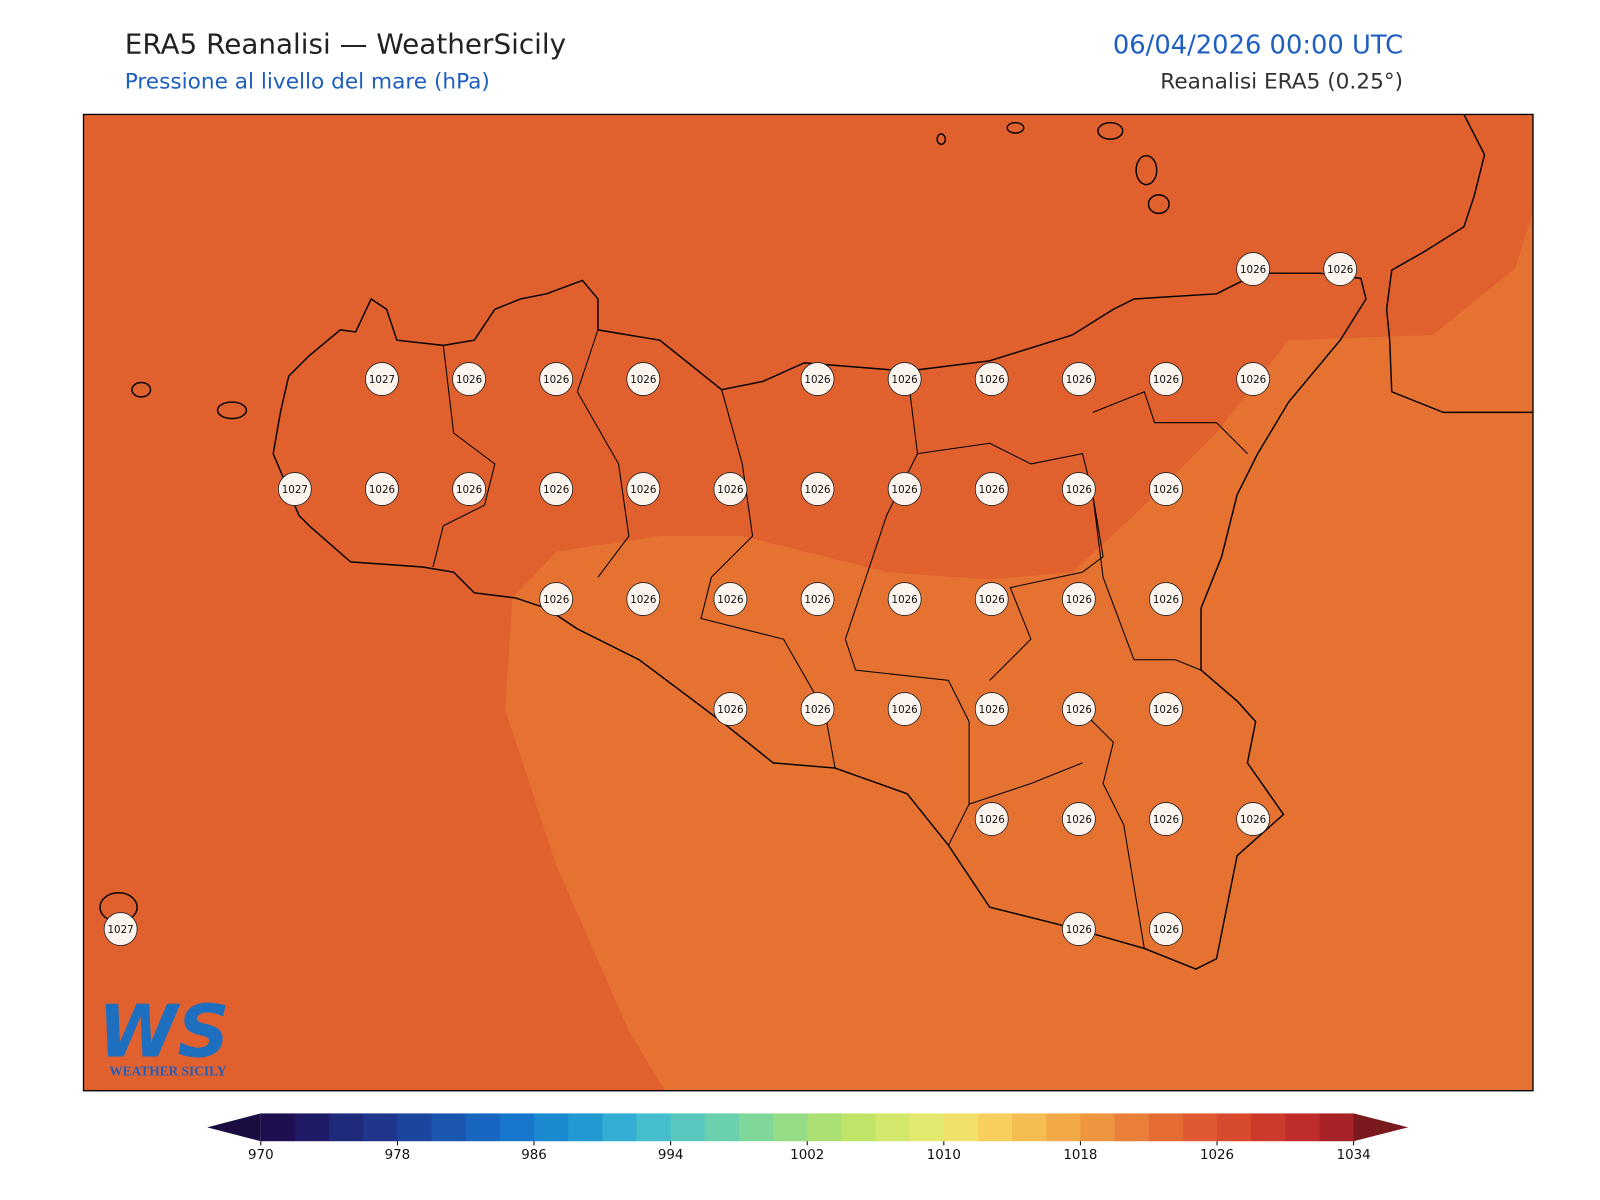 Image resolution: width=1600 pixels, height=1200 pixels. Describe the element at coordinates (1281, 82) in the screenshot. I see `source: Reanalisi ERA5 (0.25°)` at that location.